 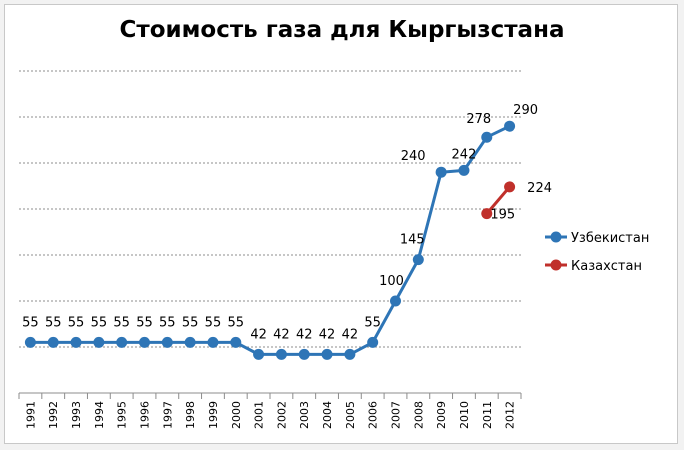 What do you see at coordinates (502, 215) in the screenshot?
I see `data-label: 195` at bounding box center [502, 215].